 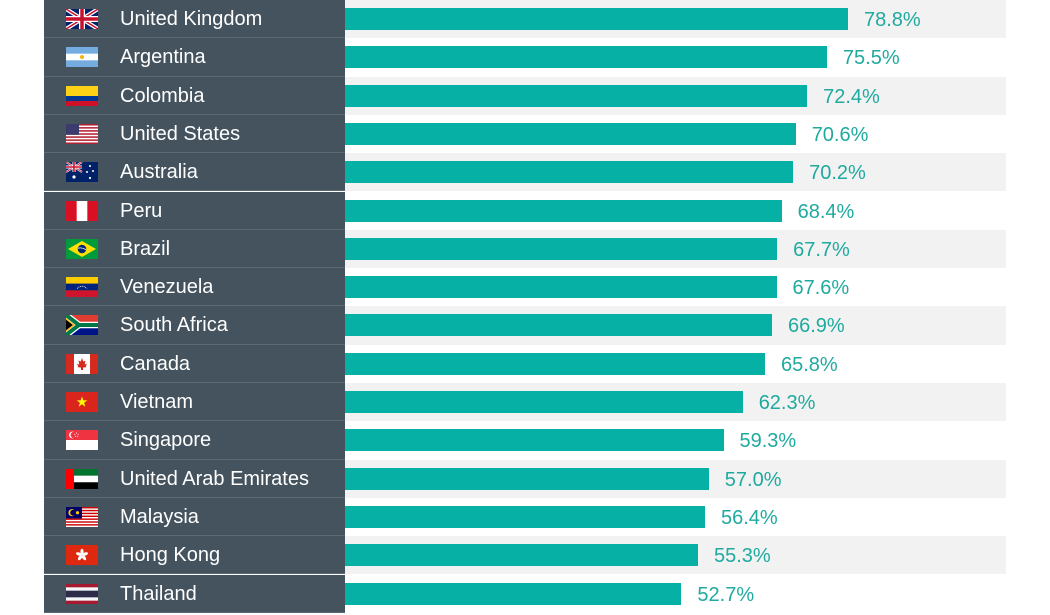 What do you see at coordinates (170, 555) in the screenshot?
I see `category-label: Hong Kong` at bounding box center [170, 555].